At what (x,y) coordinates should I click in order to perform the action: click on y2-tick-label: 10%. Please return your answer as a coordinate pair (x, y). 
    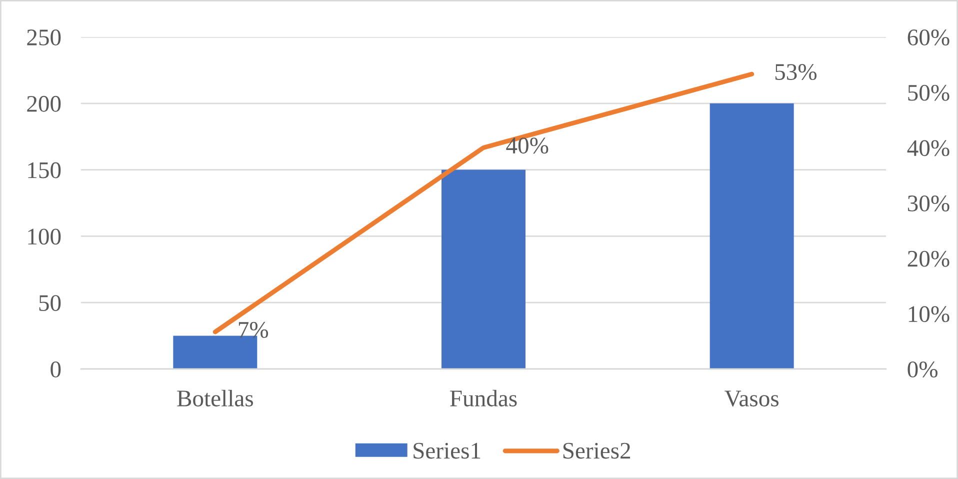
    Looking at the image, I should click on (929, 314).